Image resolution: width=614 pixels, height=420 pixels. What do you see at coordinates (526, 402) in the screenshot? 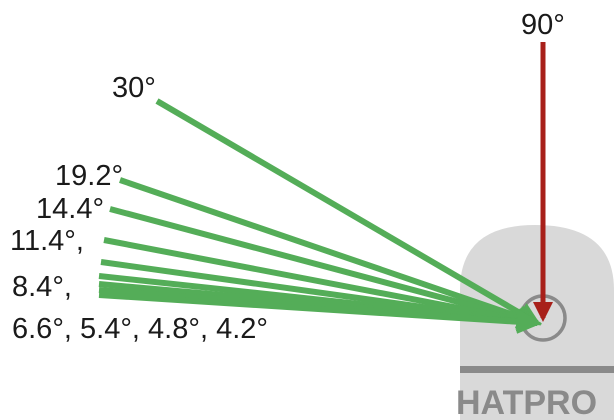
I see `instrument-brand-label: HATPRO` at bounding box center [526, 402].